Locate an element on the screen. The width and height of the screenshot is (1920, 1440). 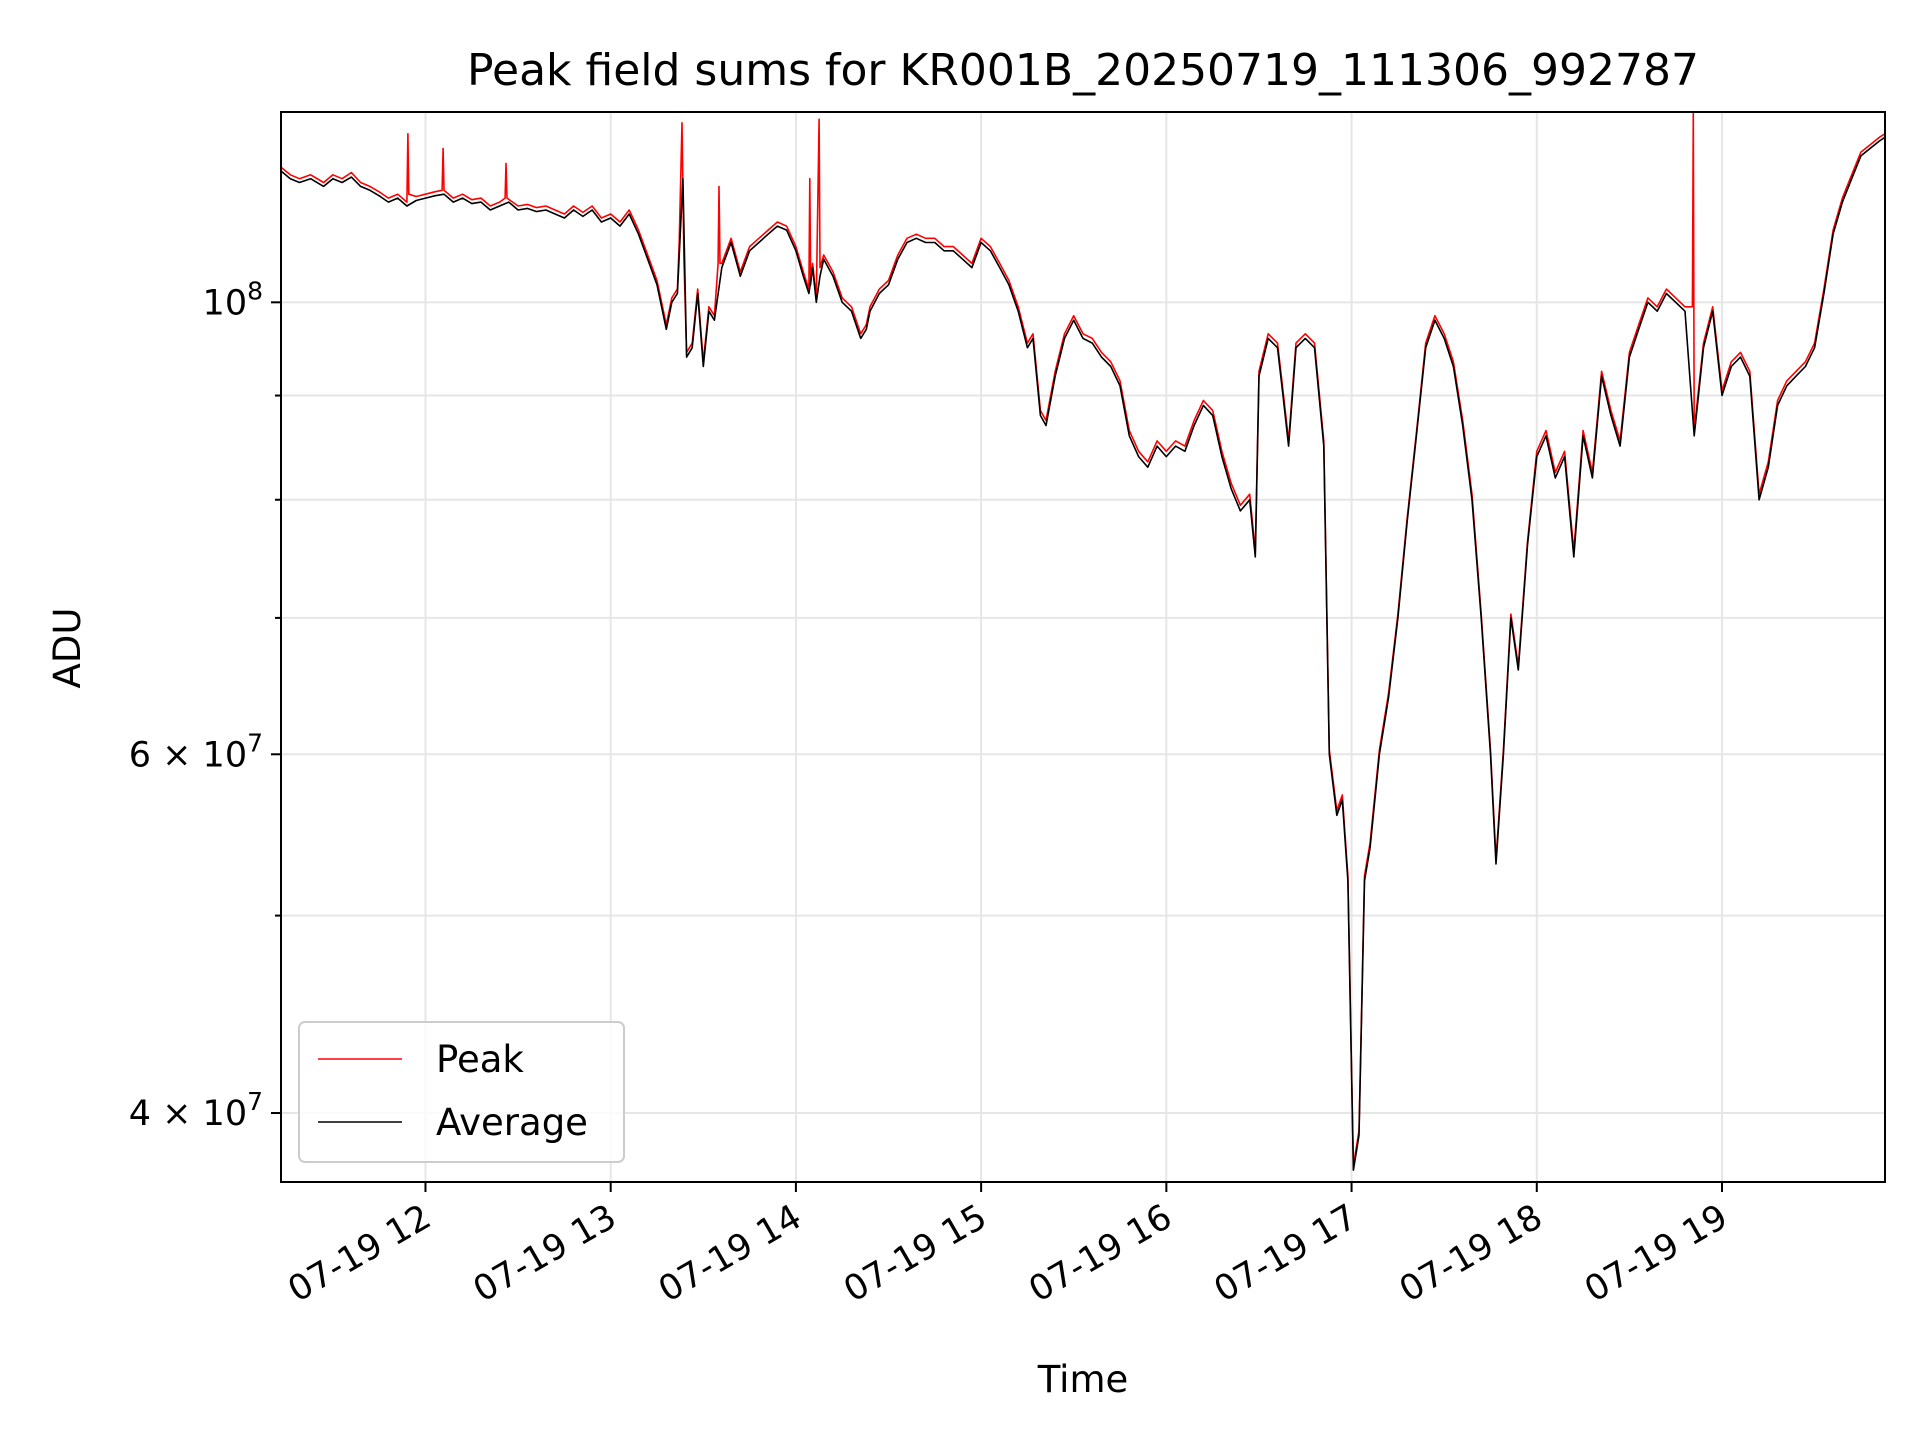
x-axis-label: Time is located at coordinates (1083, 1379).